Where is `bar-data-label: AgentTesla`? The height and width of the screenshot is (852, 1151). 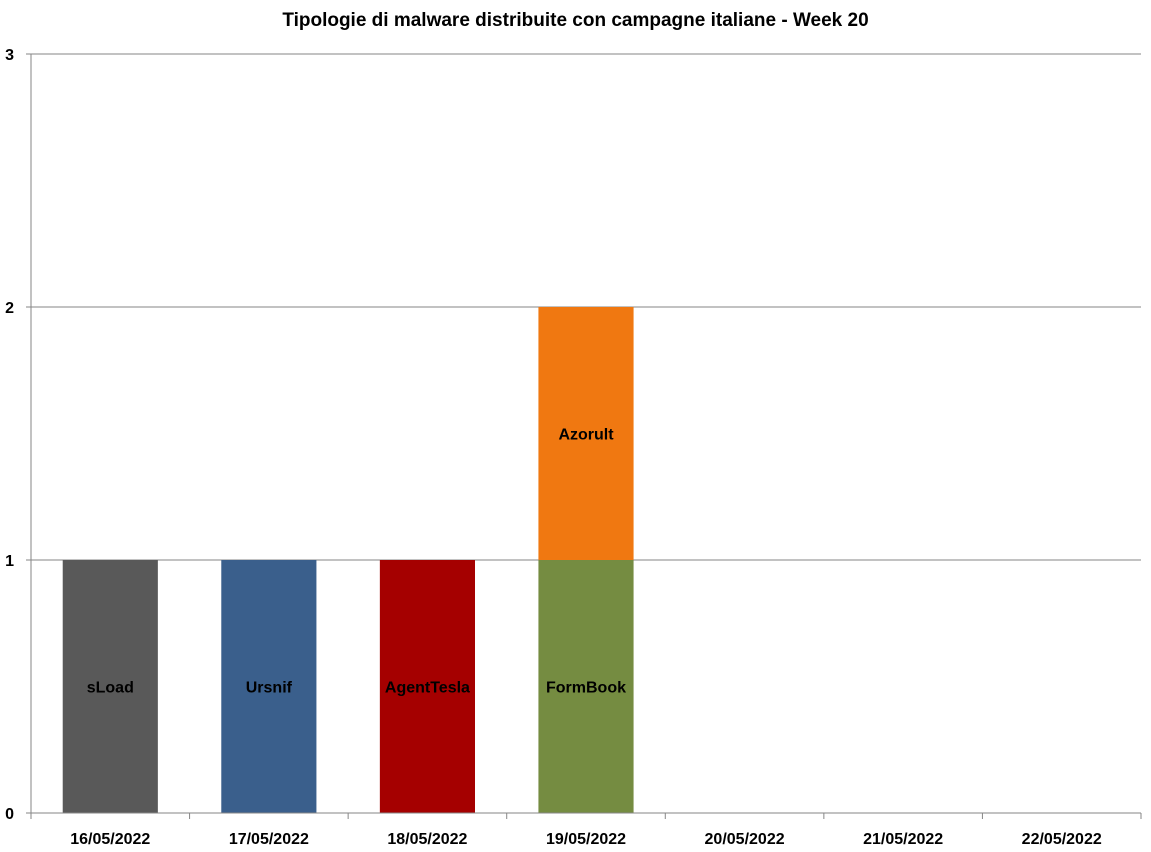
bar-data-label: AgentTesla is located at coordinates (427, 688).